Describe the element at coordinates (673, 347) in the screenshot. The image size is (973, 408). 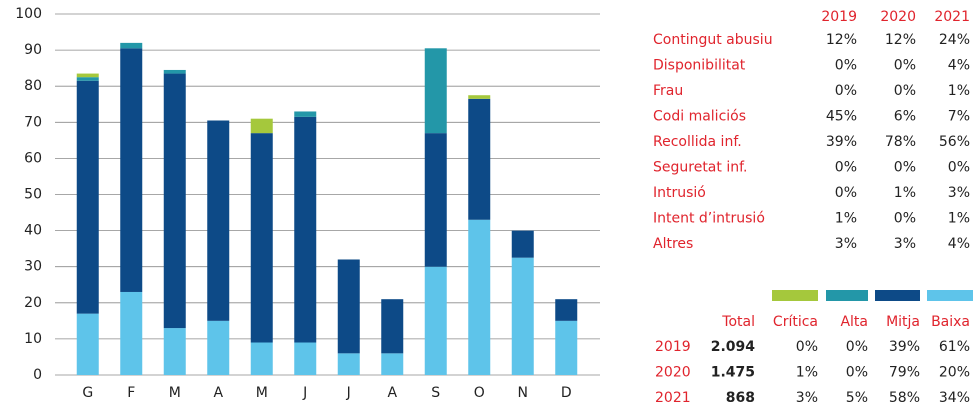
I see `row-year: 2019` at that location.